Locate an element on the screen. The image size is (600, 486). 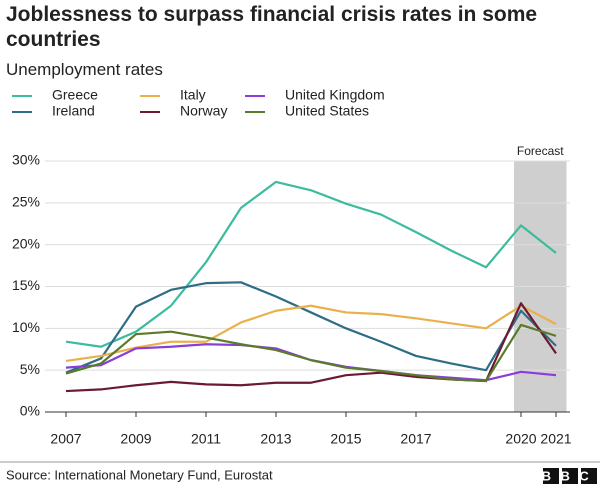
logo-text: BBC is located at coordinates (570, 475).